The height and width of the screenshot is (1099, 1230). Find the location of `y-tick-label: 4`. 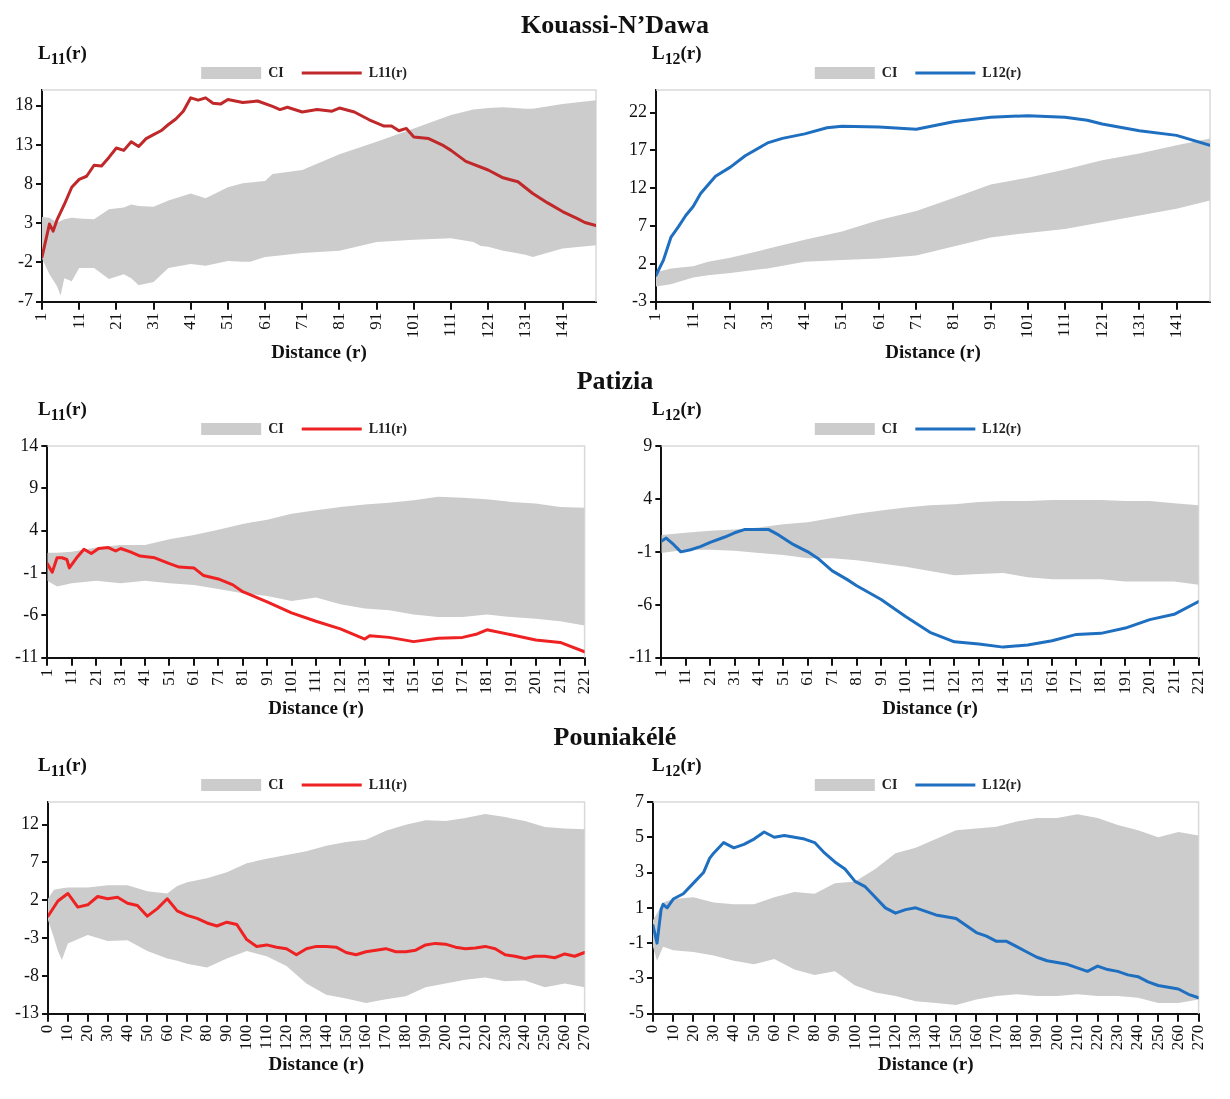

y-tick-label: 4 is located at coordinates (648, 497).